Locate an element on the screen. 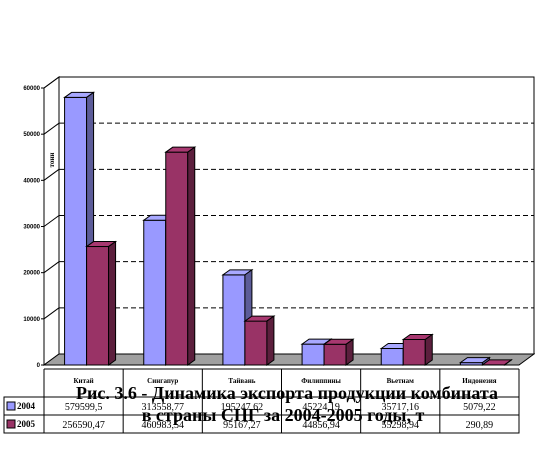  y-tick-label: 50000 is located at coordinates (31, 135).